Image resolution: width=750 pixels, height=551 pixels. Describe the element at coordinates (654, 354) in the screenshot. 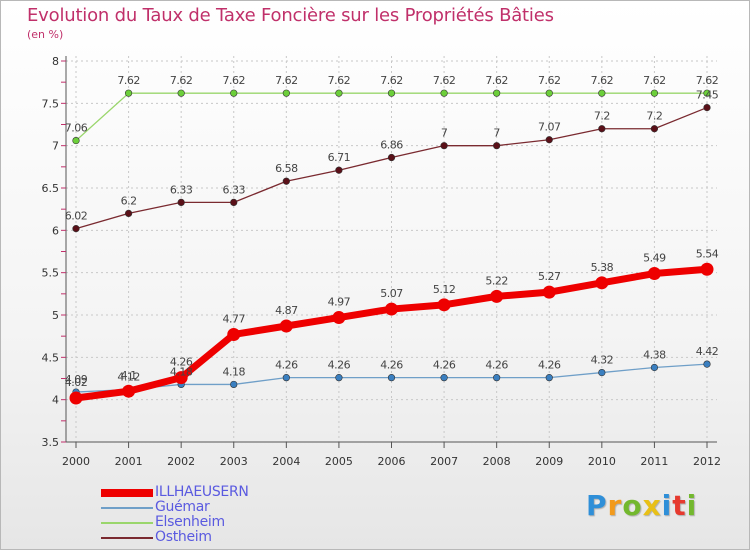

I see `data-label-gumar: 4.38` at that location.